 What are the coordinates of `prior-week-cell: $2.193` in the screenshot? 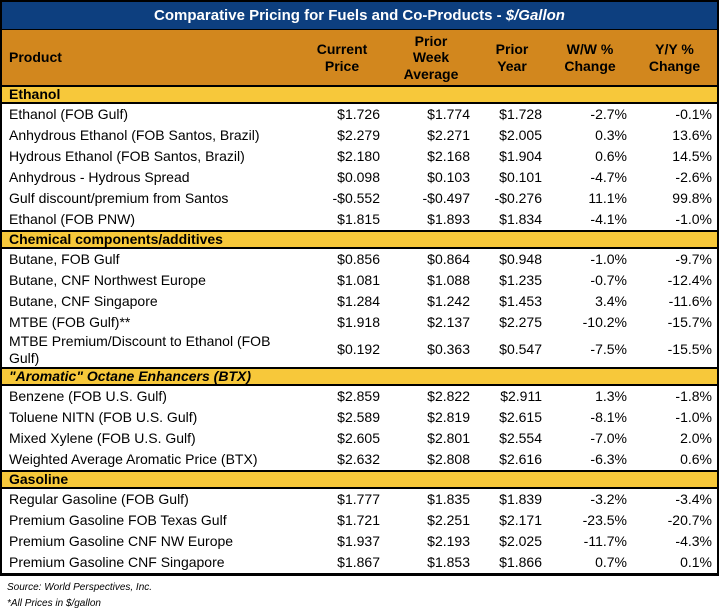 It's located at (431, 541).